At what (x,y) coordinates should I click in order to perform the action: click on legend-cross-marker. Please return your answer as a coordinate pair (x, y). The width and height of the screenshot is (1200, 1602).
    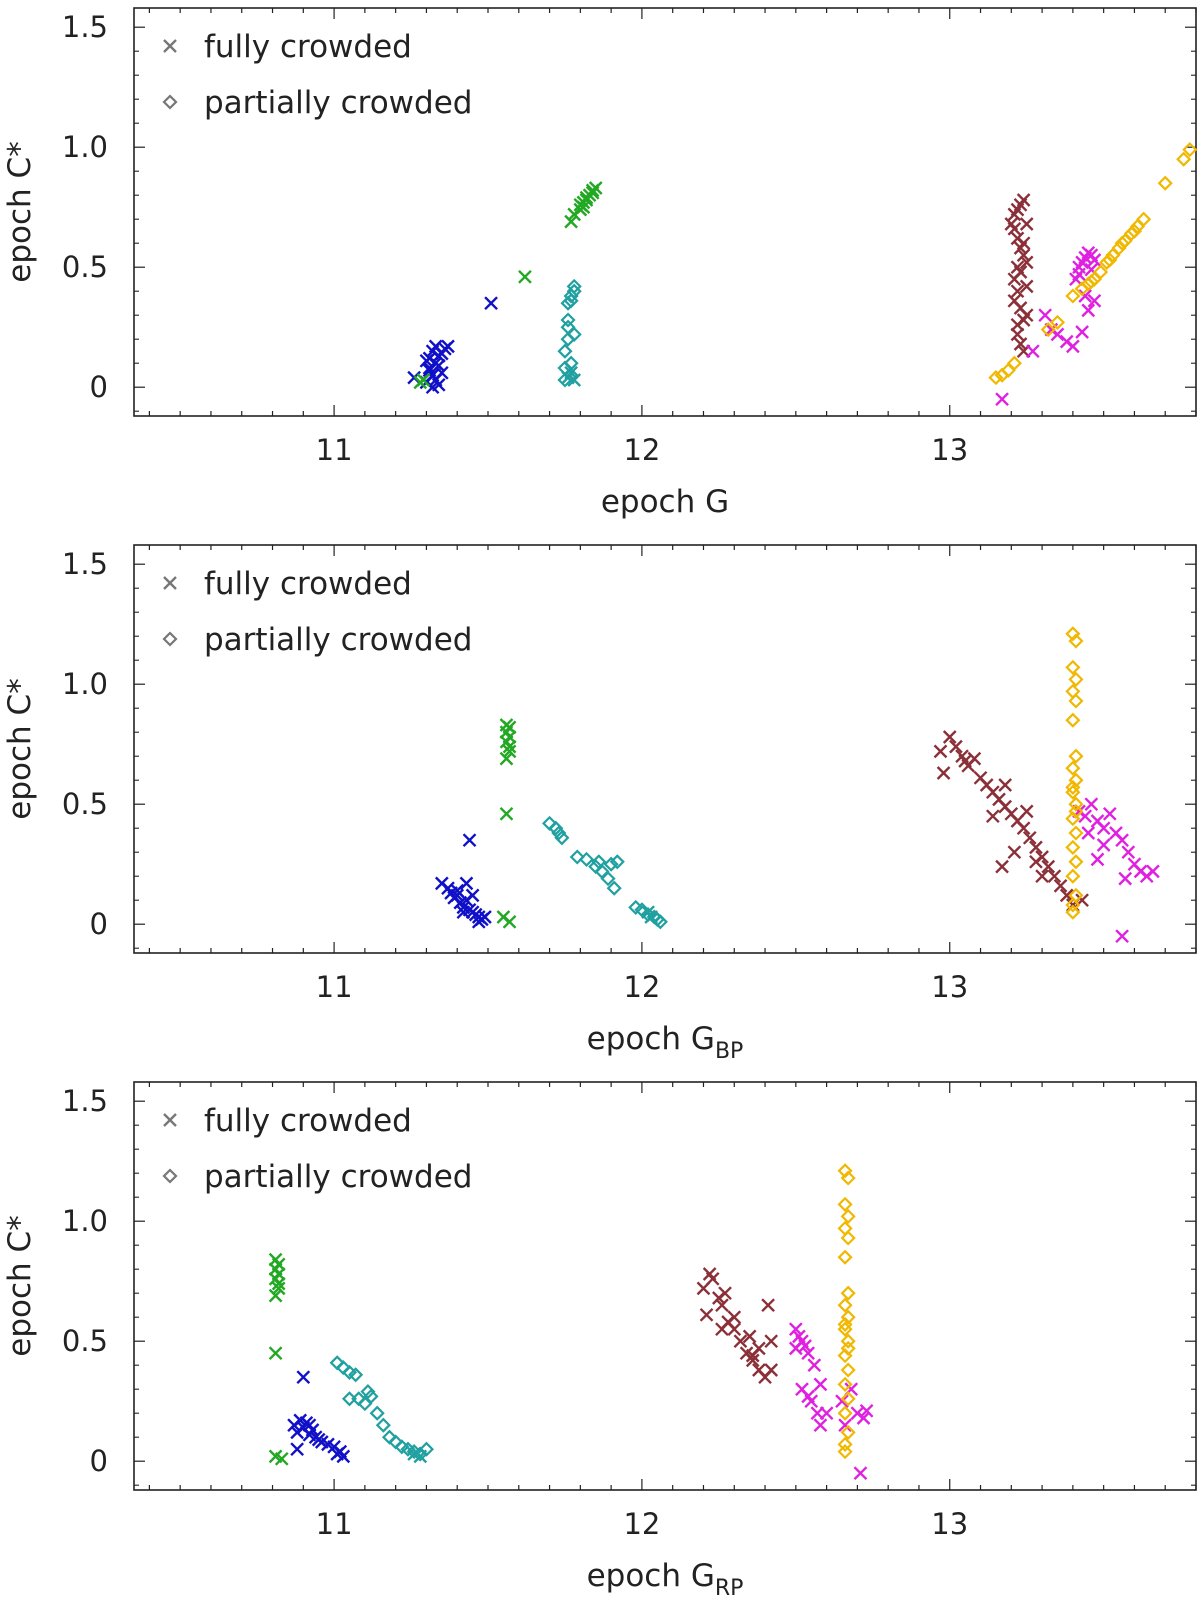
    Looking at the image, I should click on (170, 1120).